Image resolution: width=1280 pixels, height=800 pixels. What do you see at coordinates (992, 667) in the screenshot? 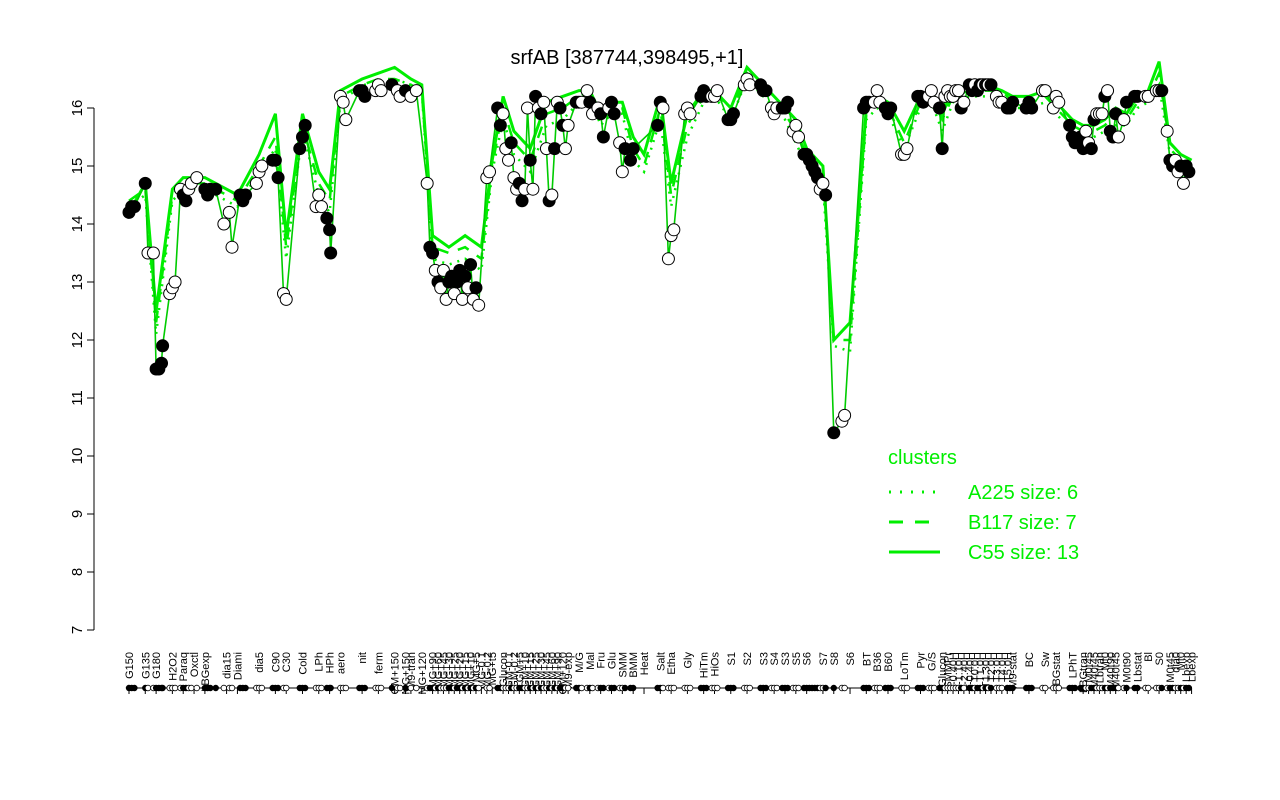
I see `x-tick-label: T2.0H` at bounding box center [992, 667].